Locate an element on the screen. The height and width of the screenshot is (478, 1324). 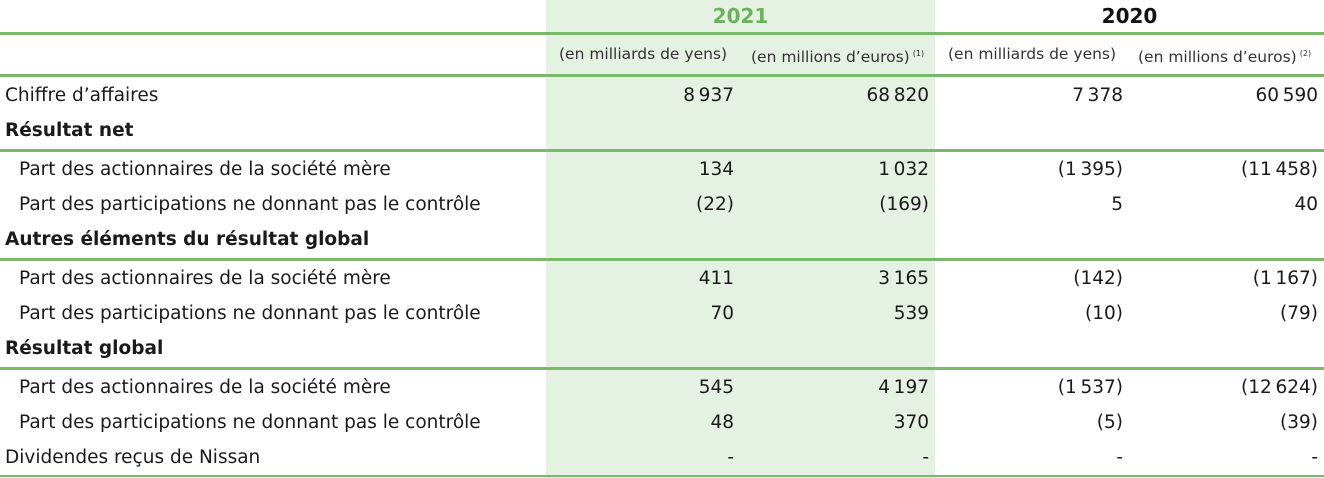
cell-2021-eur: 3 165 is located at coordinates (903, 278).